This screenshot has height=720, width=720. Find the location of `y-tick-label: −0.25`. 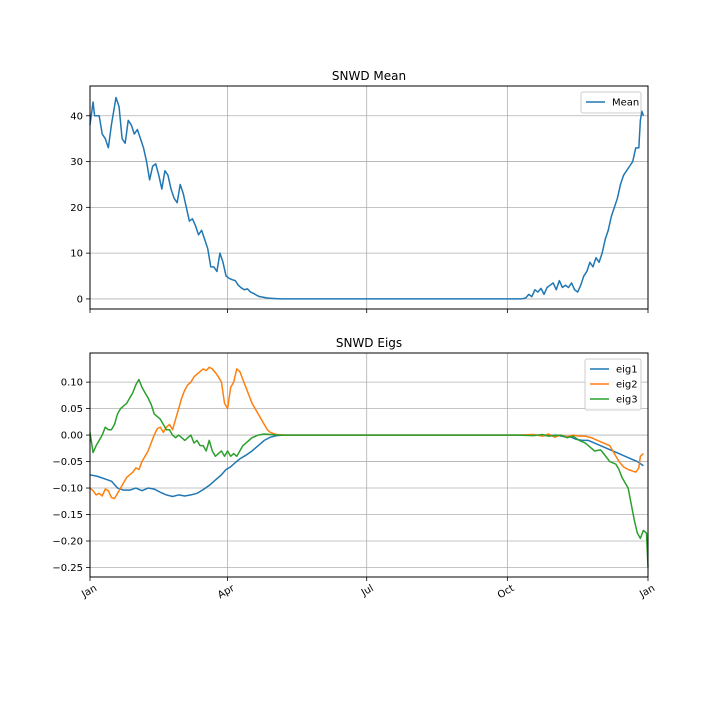

y-tick-label: −0.25 is located at coordinates (67, 568).